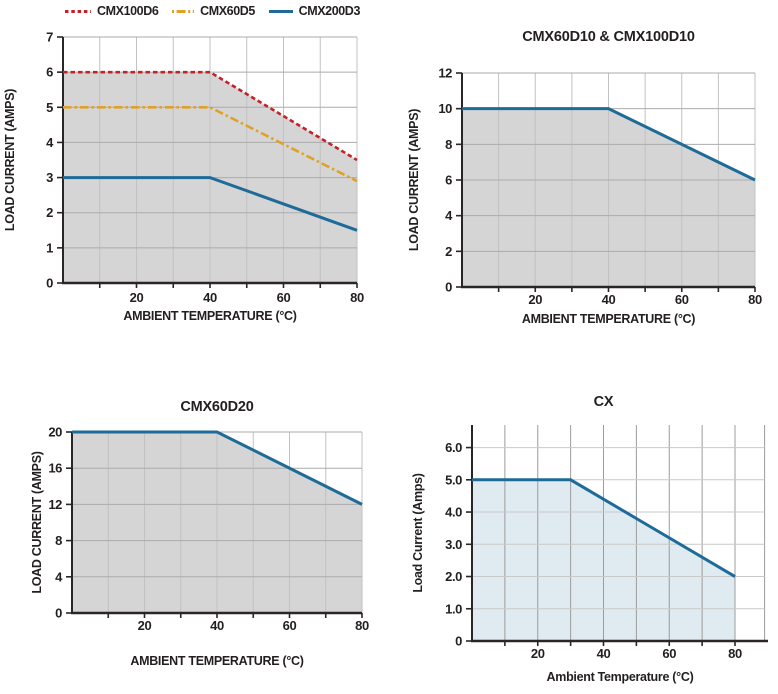 This screenshot has width=778, height=694. Describe the element at coordinates (453, 544) in the screenshot. I see `svg-text: 3.0` at that location.